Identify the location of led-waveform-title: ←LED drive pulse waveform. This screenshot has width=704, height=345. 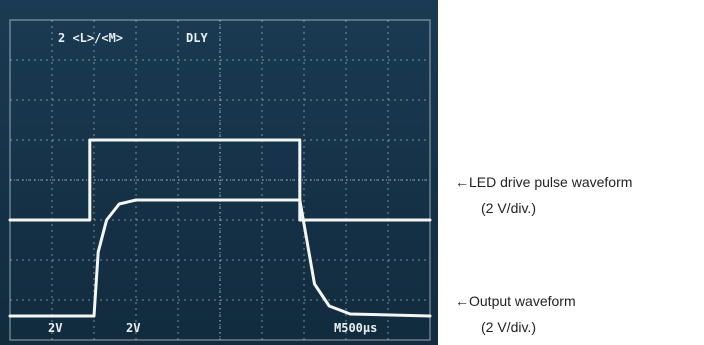
(544, 182).